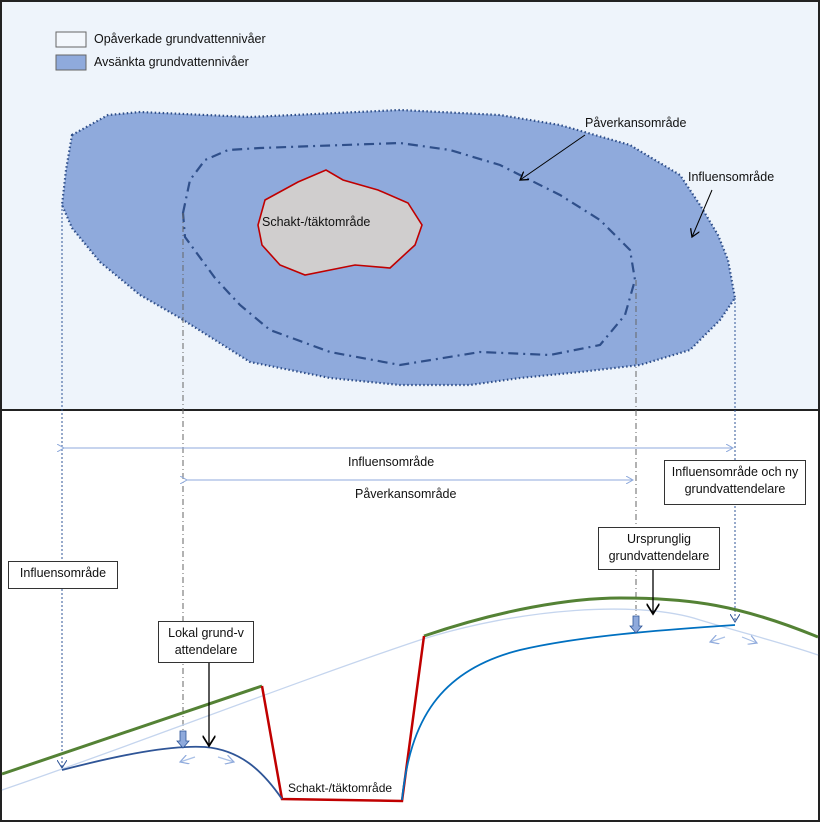  Describe the element at coordinates (71, 62) in the screenshot. I see `legend-swatch-lowered` at that location.